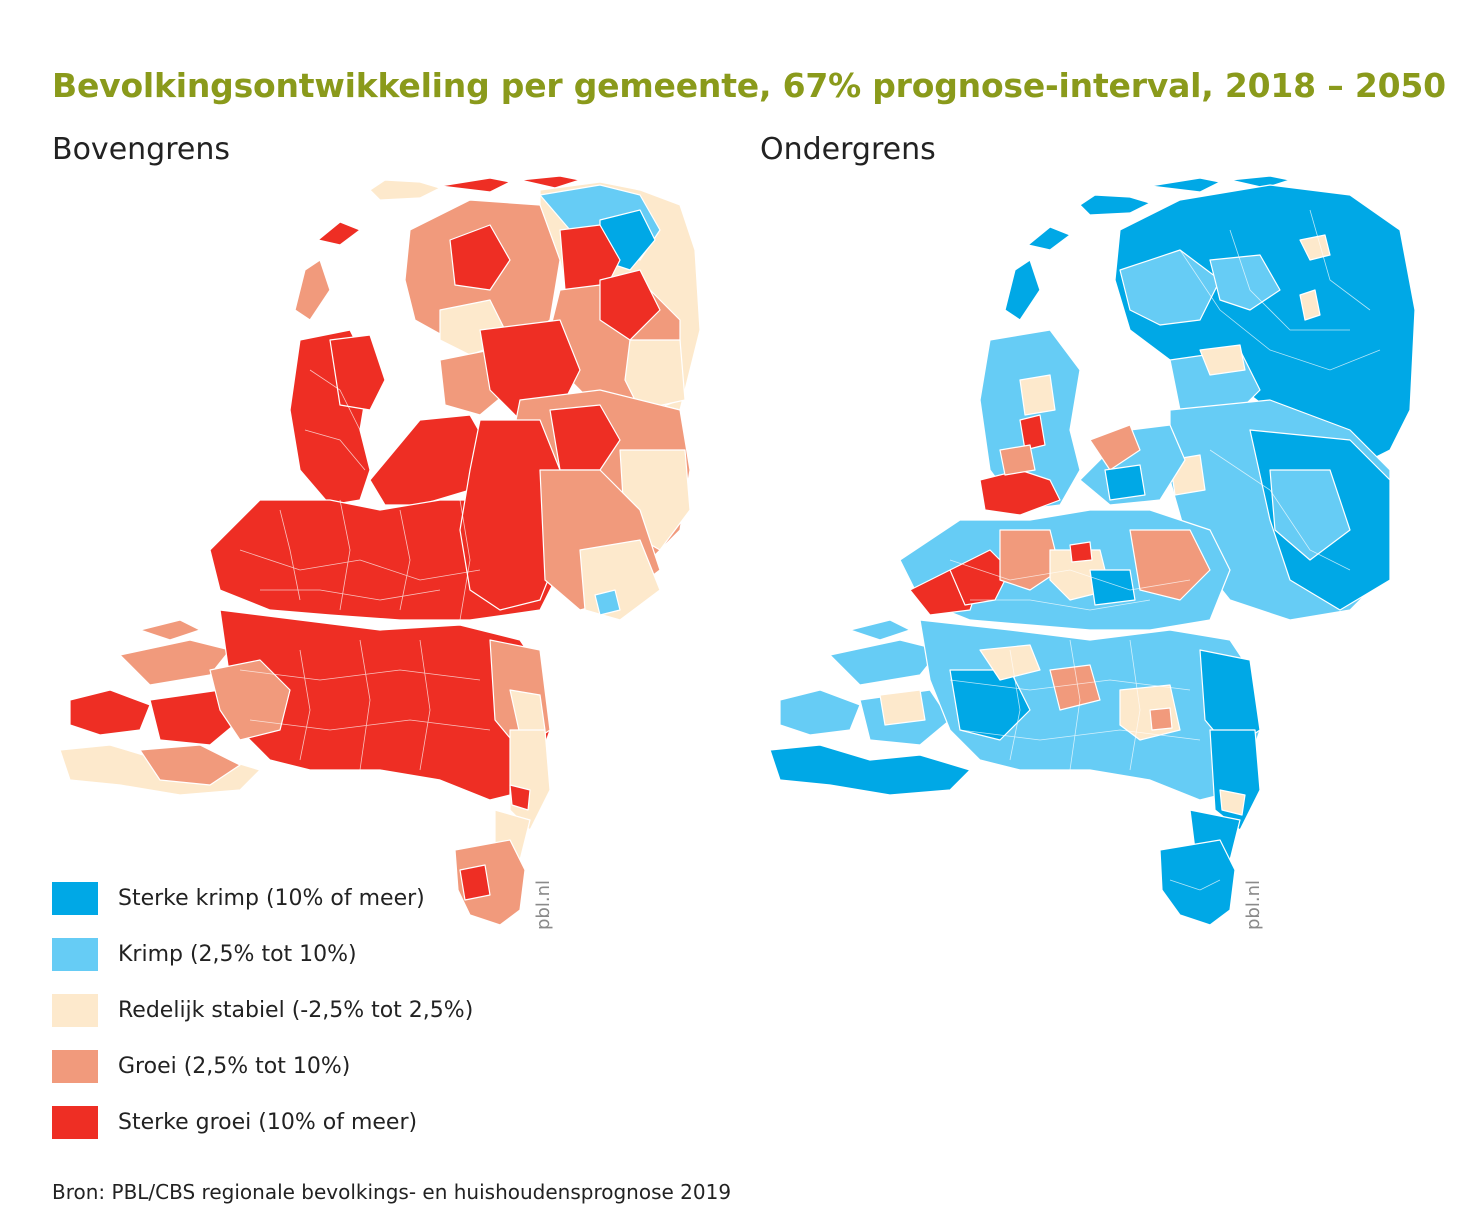 The width and height of the screenshot is (1471, 1221). What do you see at coordinates (357, 372) in the screenshot?
I see `region-west-friesland` at bounding box center [357, 372].